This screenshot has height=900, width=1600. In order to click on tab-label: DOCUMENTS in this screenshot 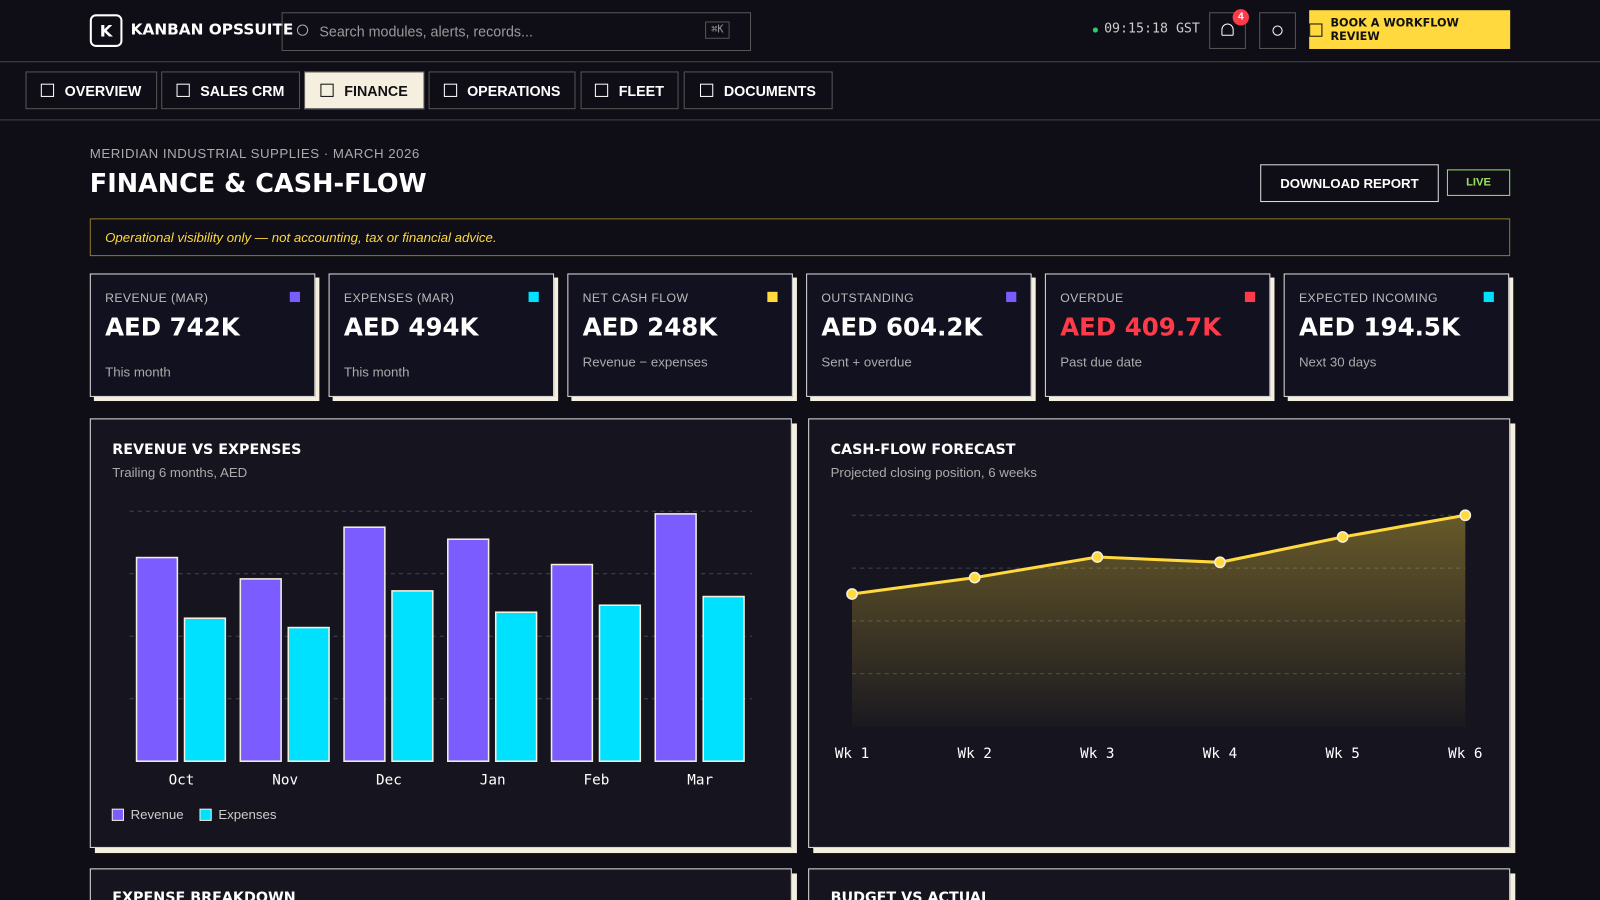, I will do `click(769, 90)`.